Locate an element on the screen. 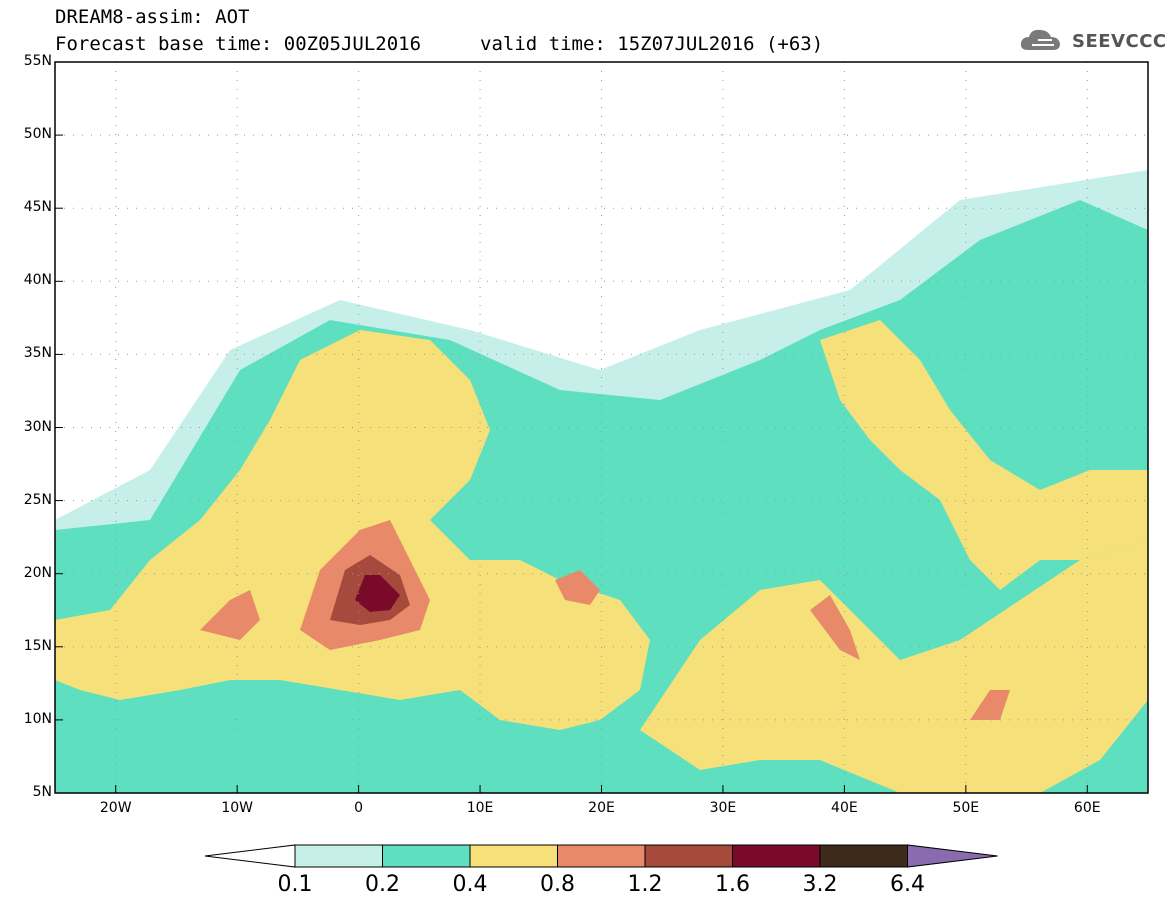 Image resolution: width=1165 pixels, height=905 pixels. lat-label: 50N is located at coordinates (37, 134).